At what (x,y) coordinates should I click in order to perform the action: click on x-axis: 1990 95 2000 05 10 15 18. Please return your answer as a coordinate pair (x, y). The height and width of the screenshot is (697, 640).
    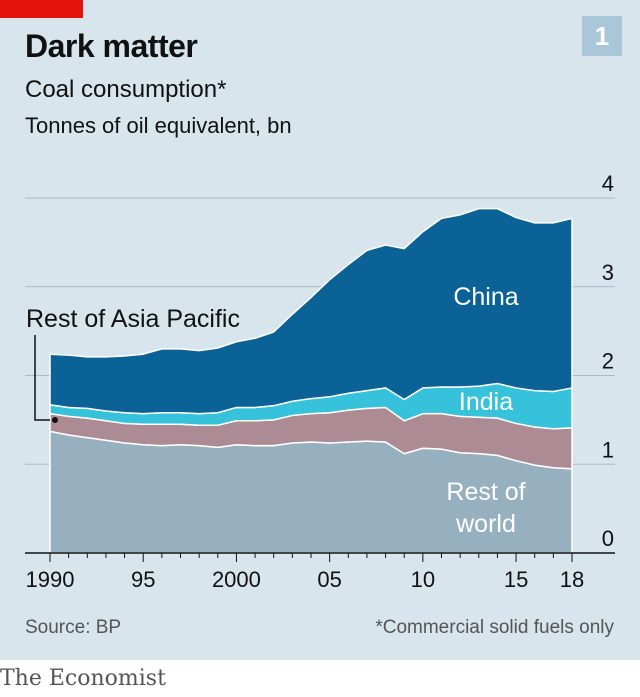
    Looking at the image, I should click on (320, 572).